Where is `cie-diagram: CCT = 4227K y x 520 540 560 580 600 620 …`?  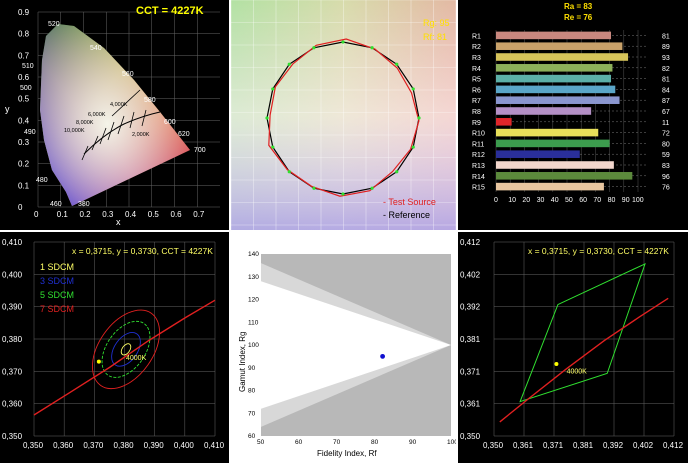 cie-diagram: CCT = 4227K y x 520 540 560 580 600 620 … is located at coordinates (112, 116).